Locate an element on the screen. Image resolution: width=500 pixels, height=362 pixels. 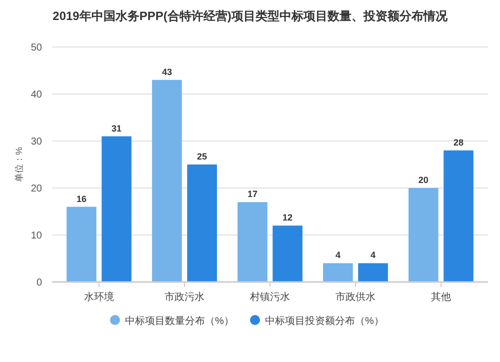
y-tick-label: 0 is located at coordinates (39, 283).